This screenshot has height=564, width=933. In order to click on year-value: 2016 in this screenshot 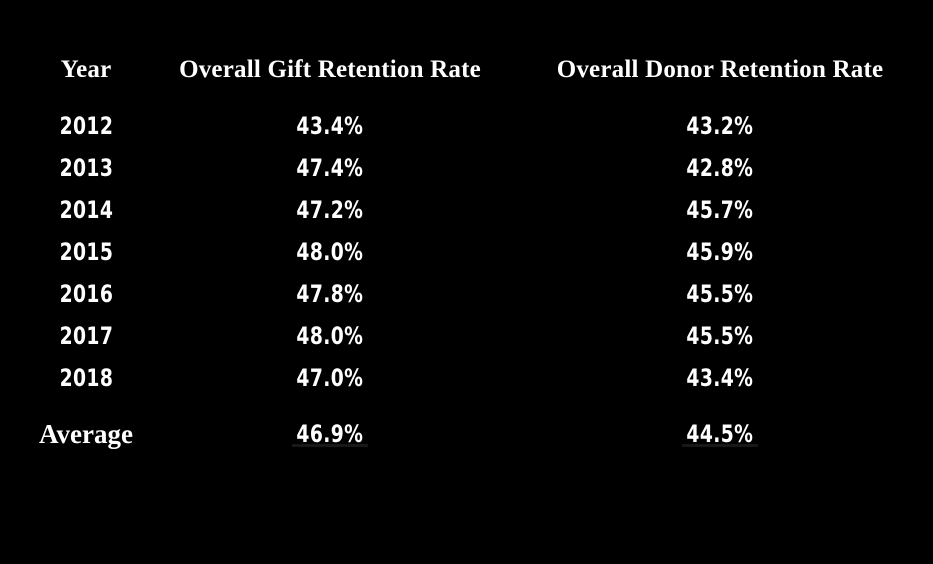, I will do `click(86, 294)`.